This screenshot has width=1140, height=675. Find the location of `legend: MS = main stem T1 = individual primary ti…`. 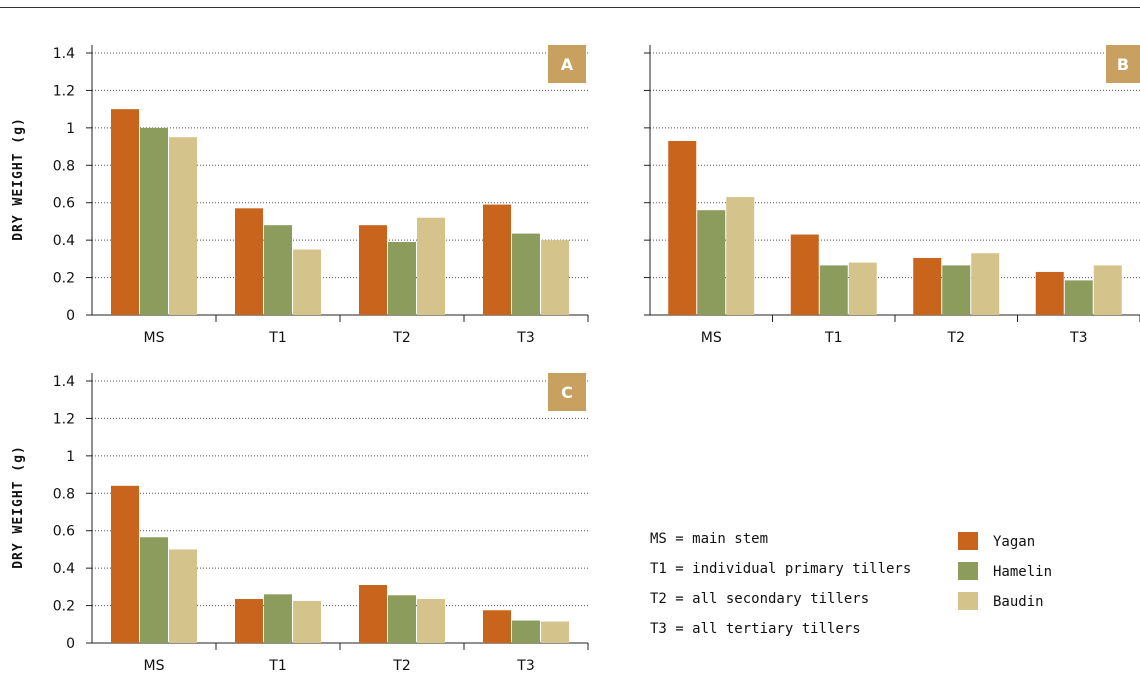

legend: MS = main stem T1 = individual primary ti… is located at coordinates (851, 584).